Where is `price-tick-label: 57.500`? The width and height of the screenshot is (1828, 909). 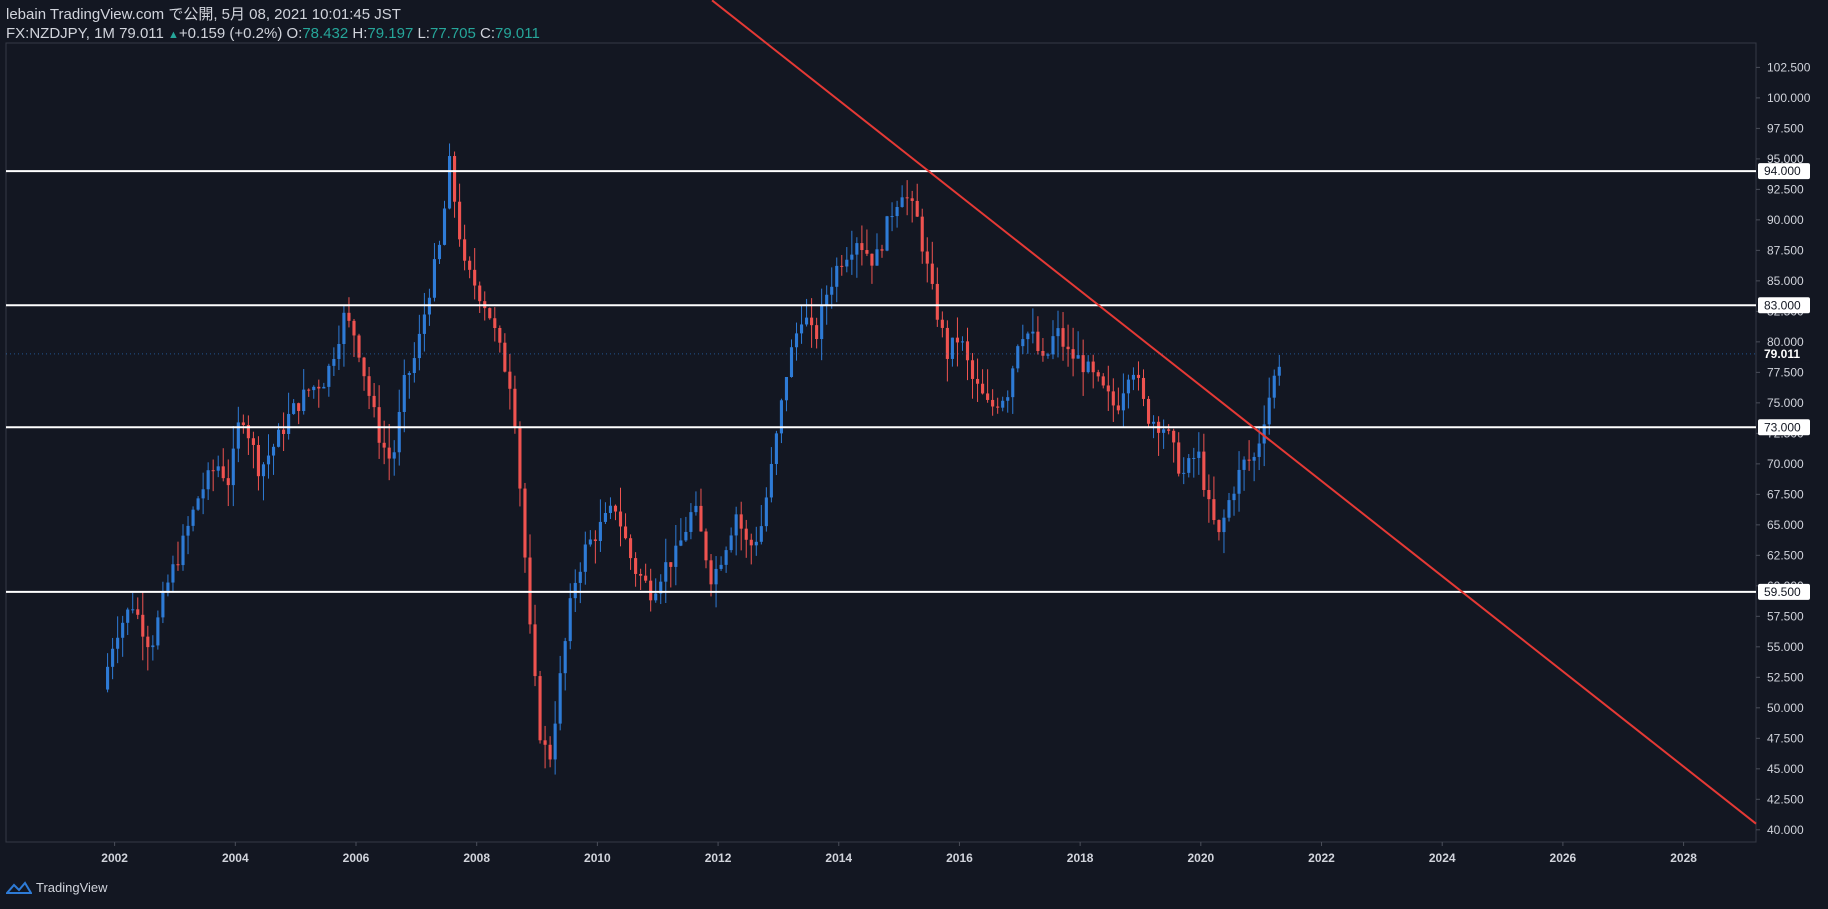 price-tick-label: 57.500 is located at coordinates (1785, 616).